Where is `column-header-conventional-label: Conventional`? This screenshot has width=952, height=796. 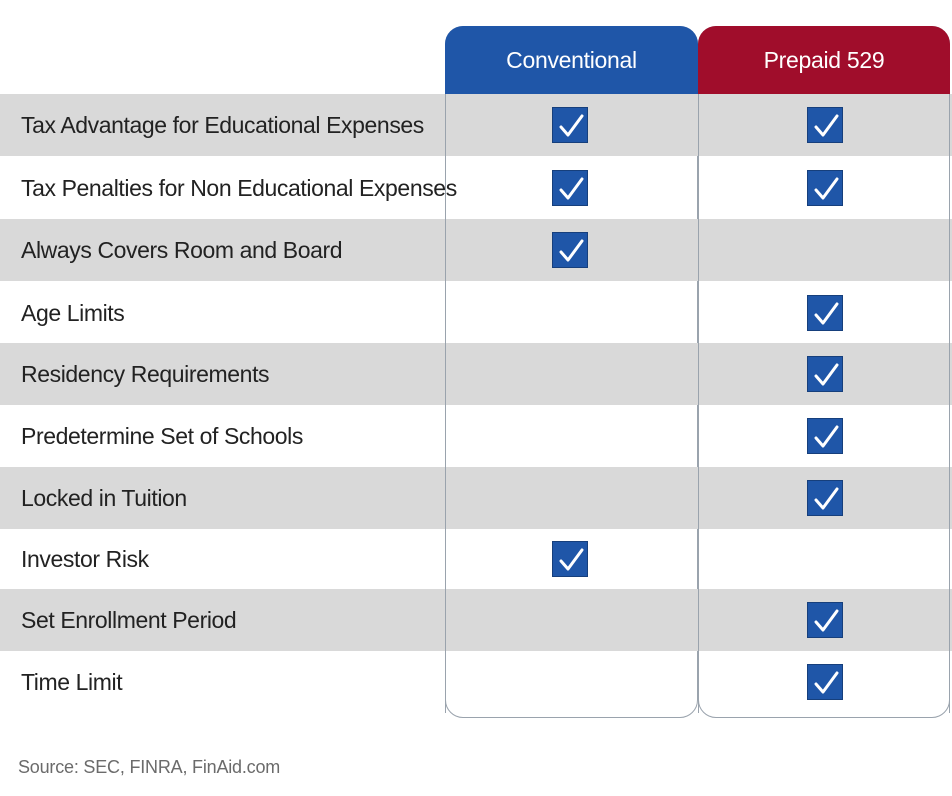 column-header-conventional-label: Conventional is located at coordinates (571, 59).